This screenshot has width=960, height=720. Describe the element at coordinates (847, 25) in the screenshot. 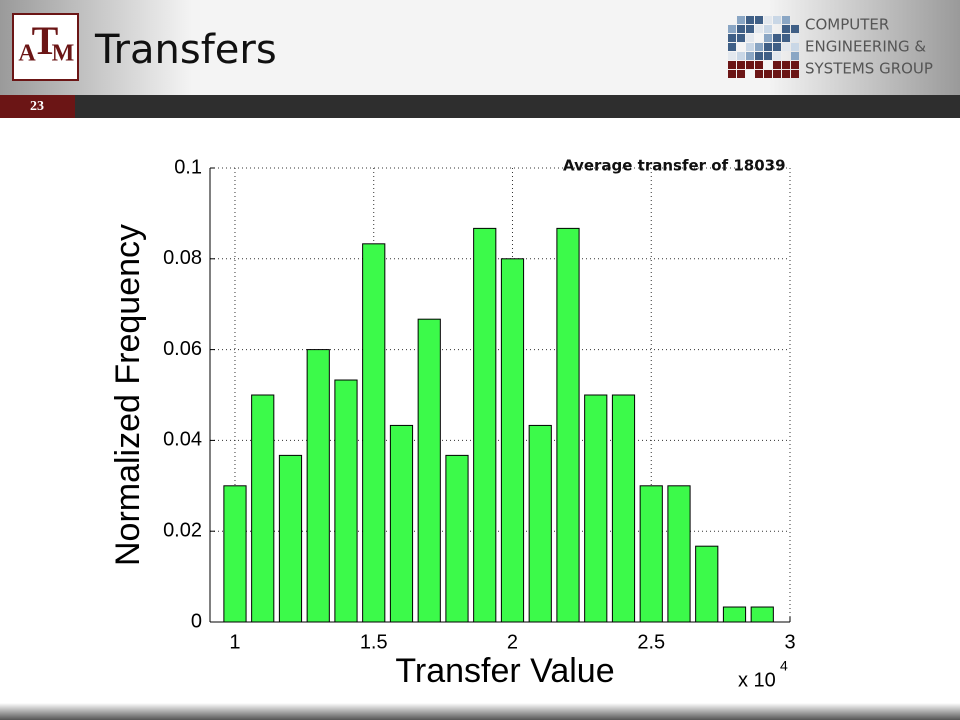

I see `group-logo-text: COMPUTER` at that location.